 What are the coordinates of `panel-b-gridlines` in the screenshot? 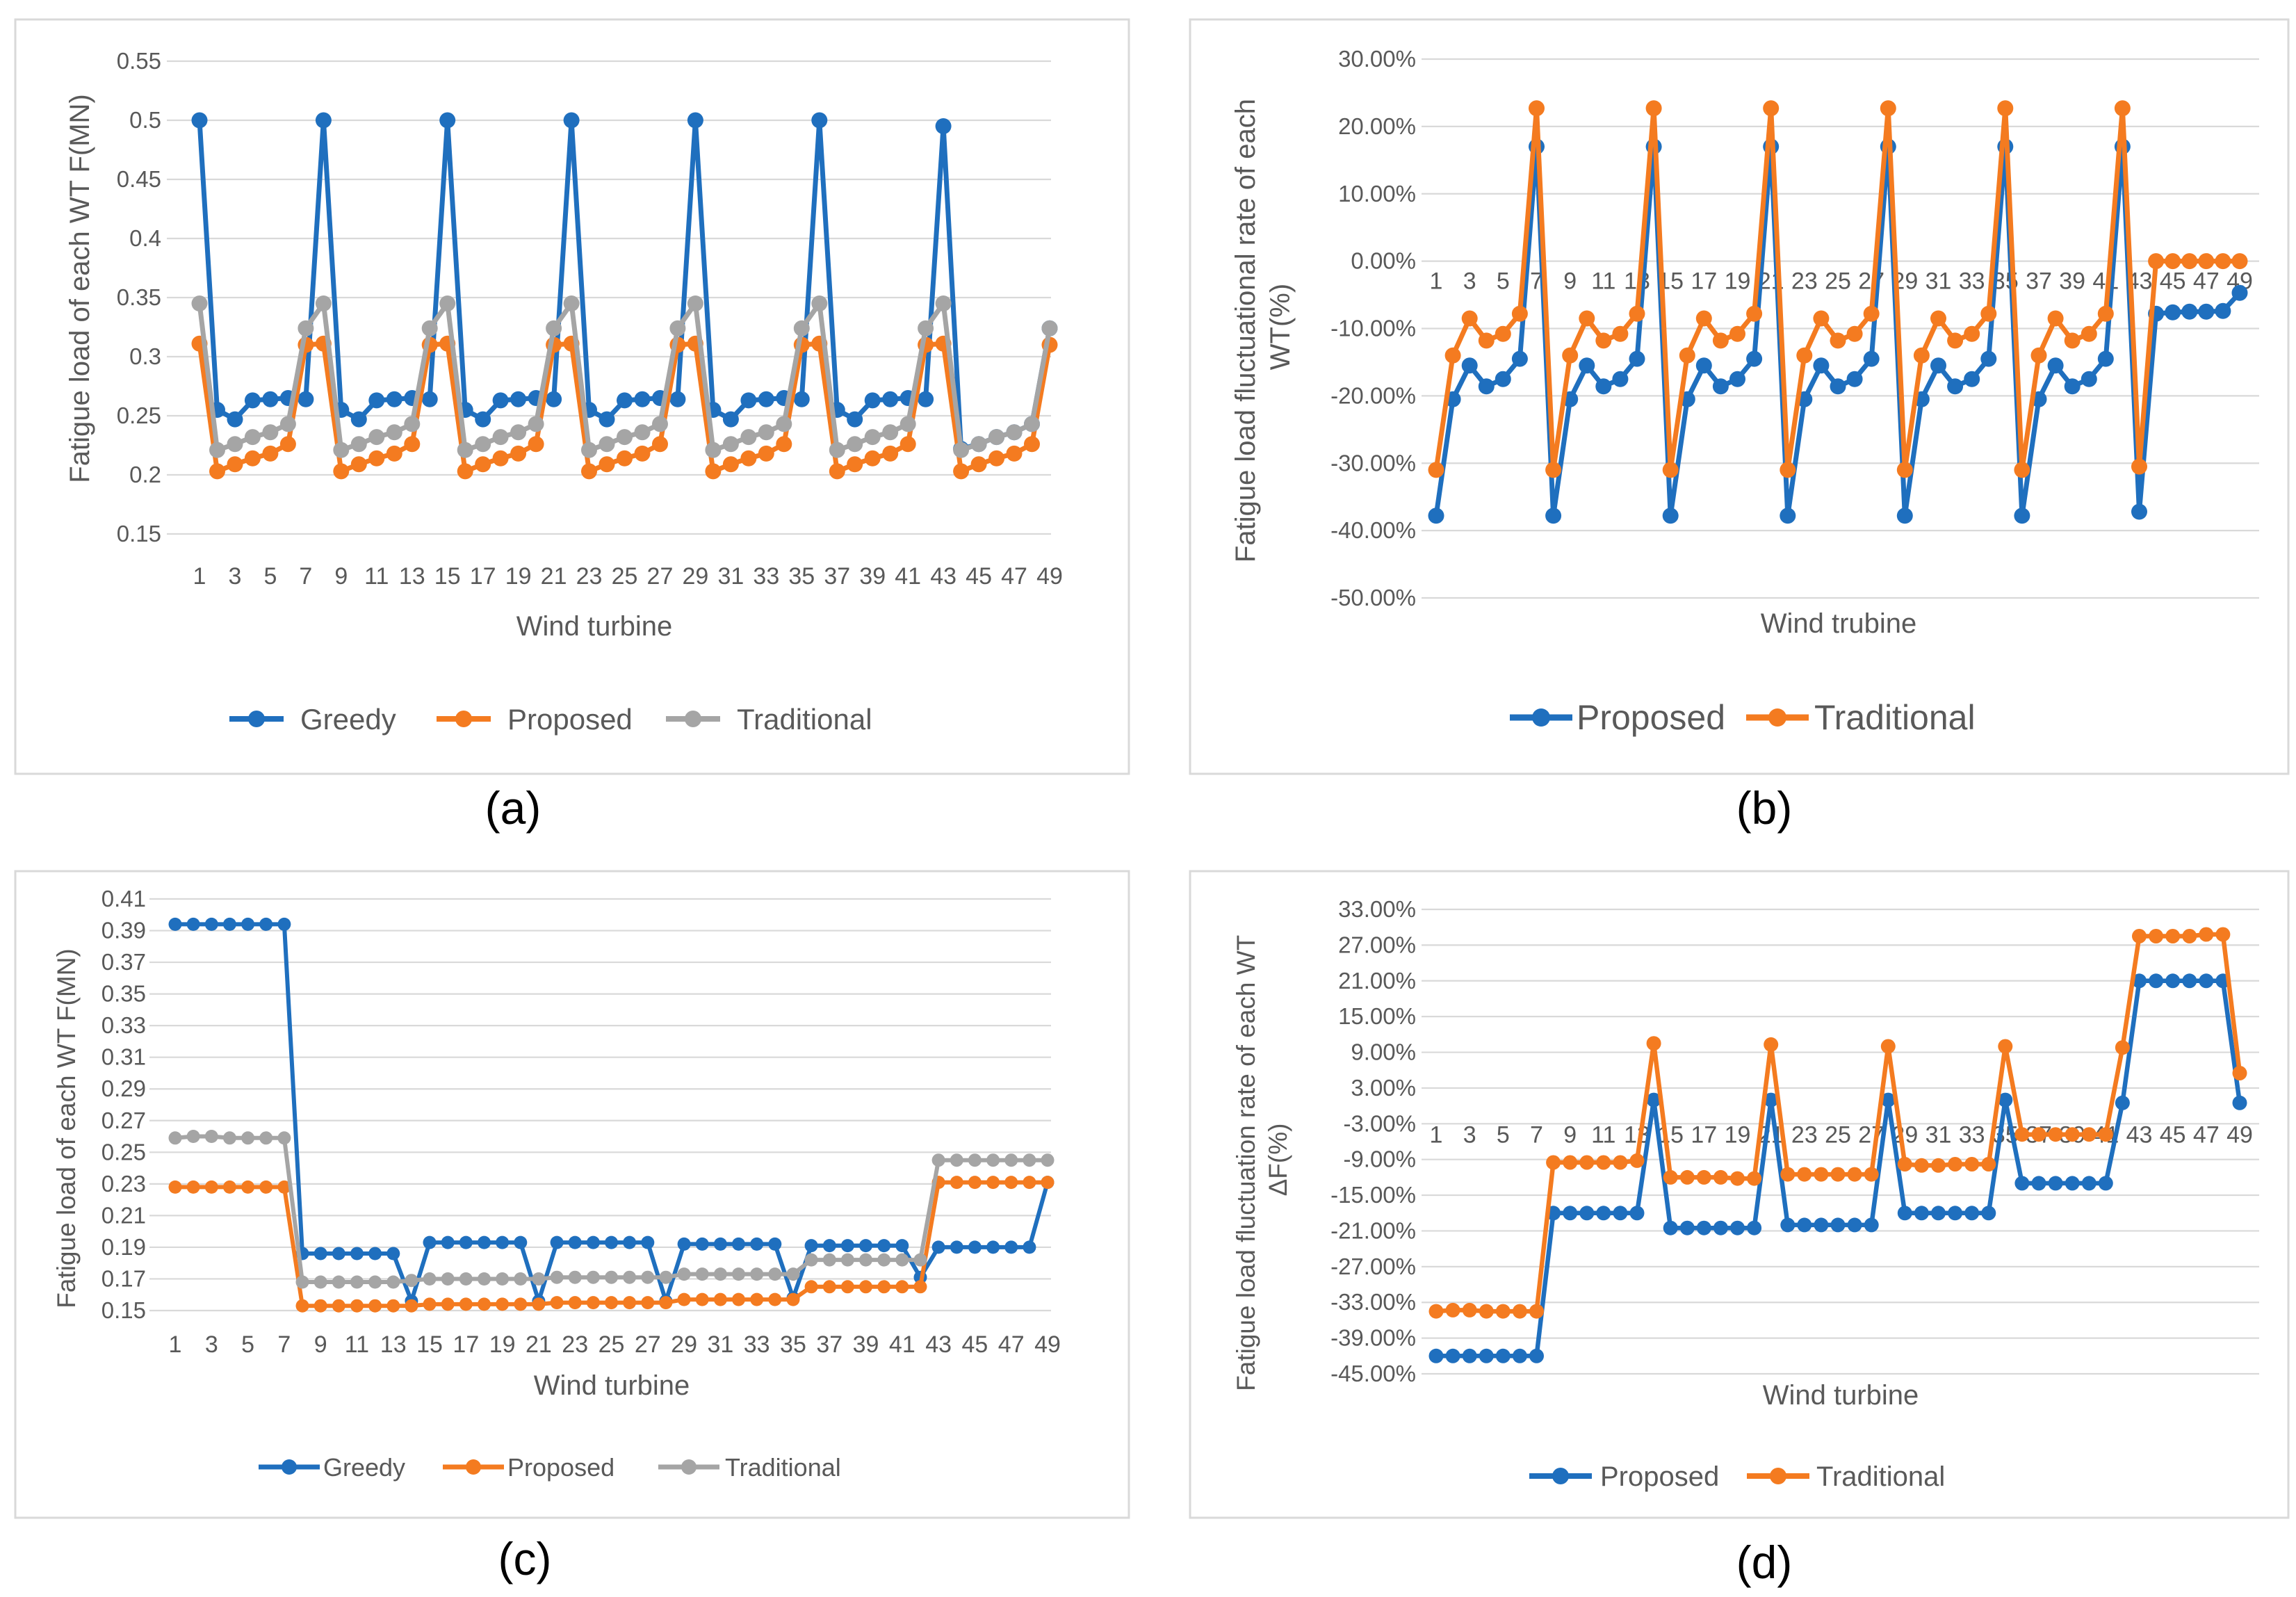 It's located at (1841, 328).